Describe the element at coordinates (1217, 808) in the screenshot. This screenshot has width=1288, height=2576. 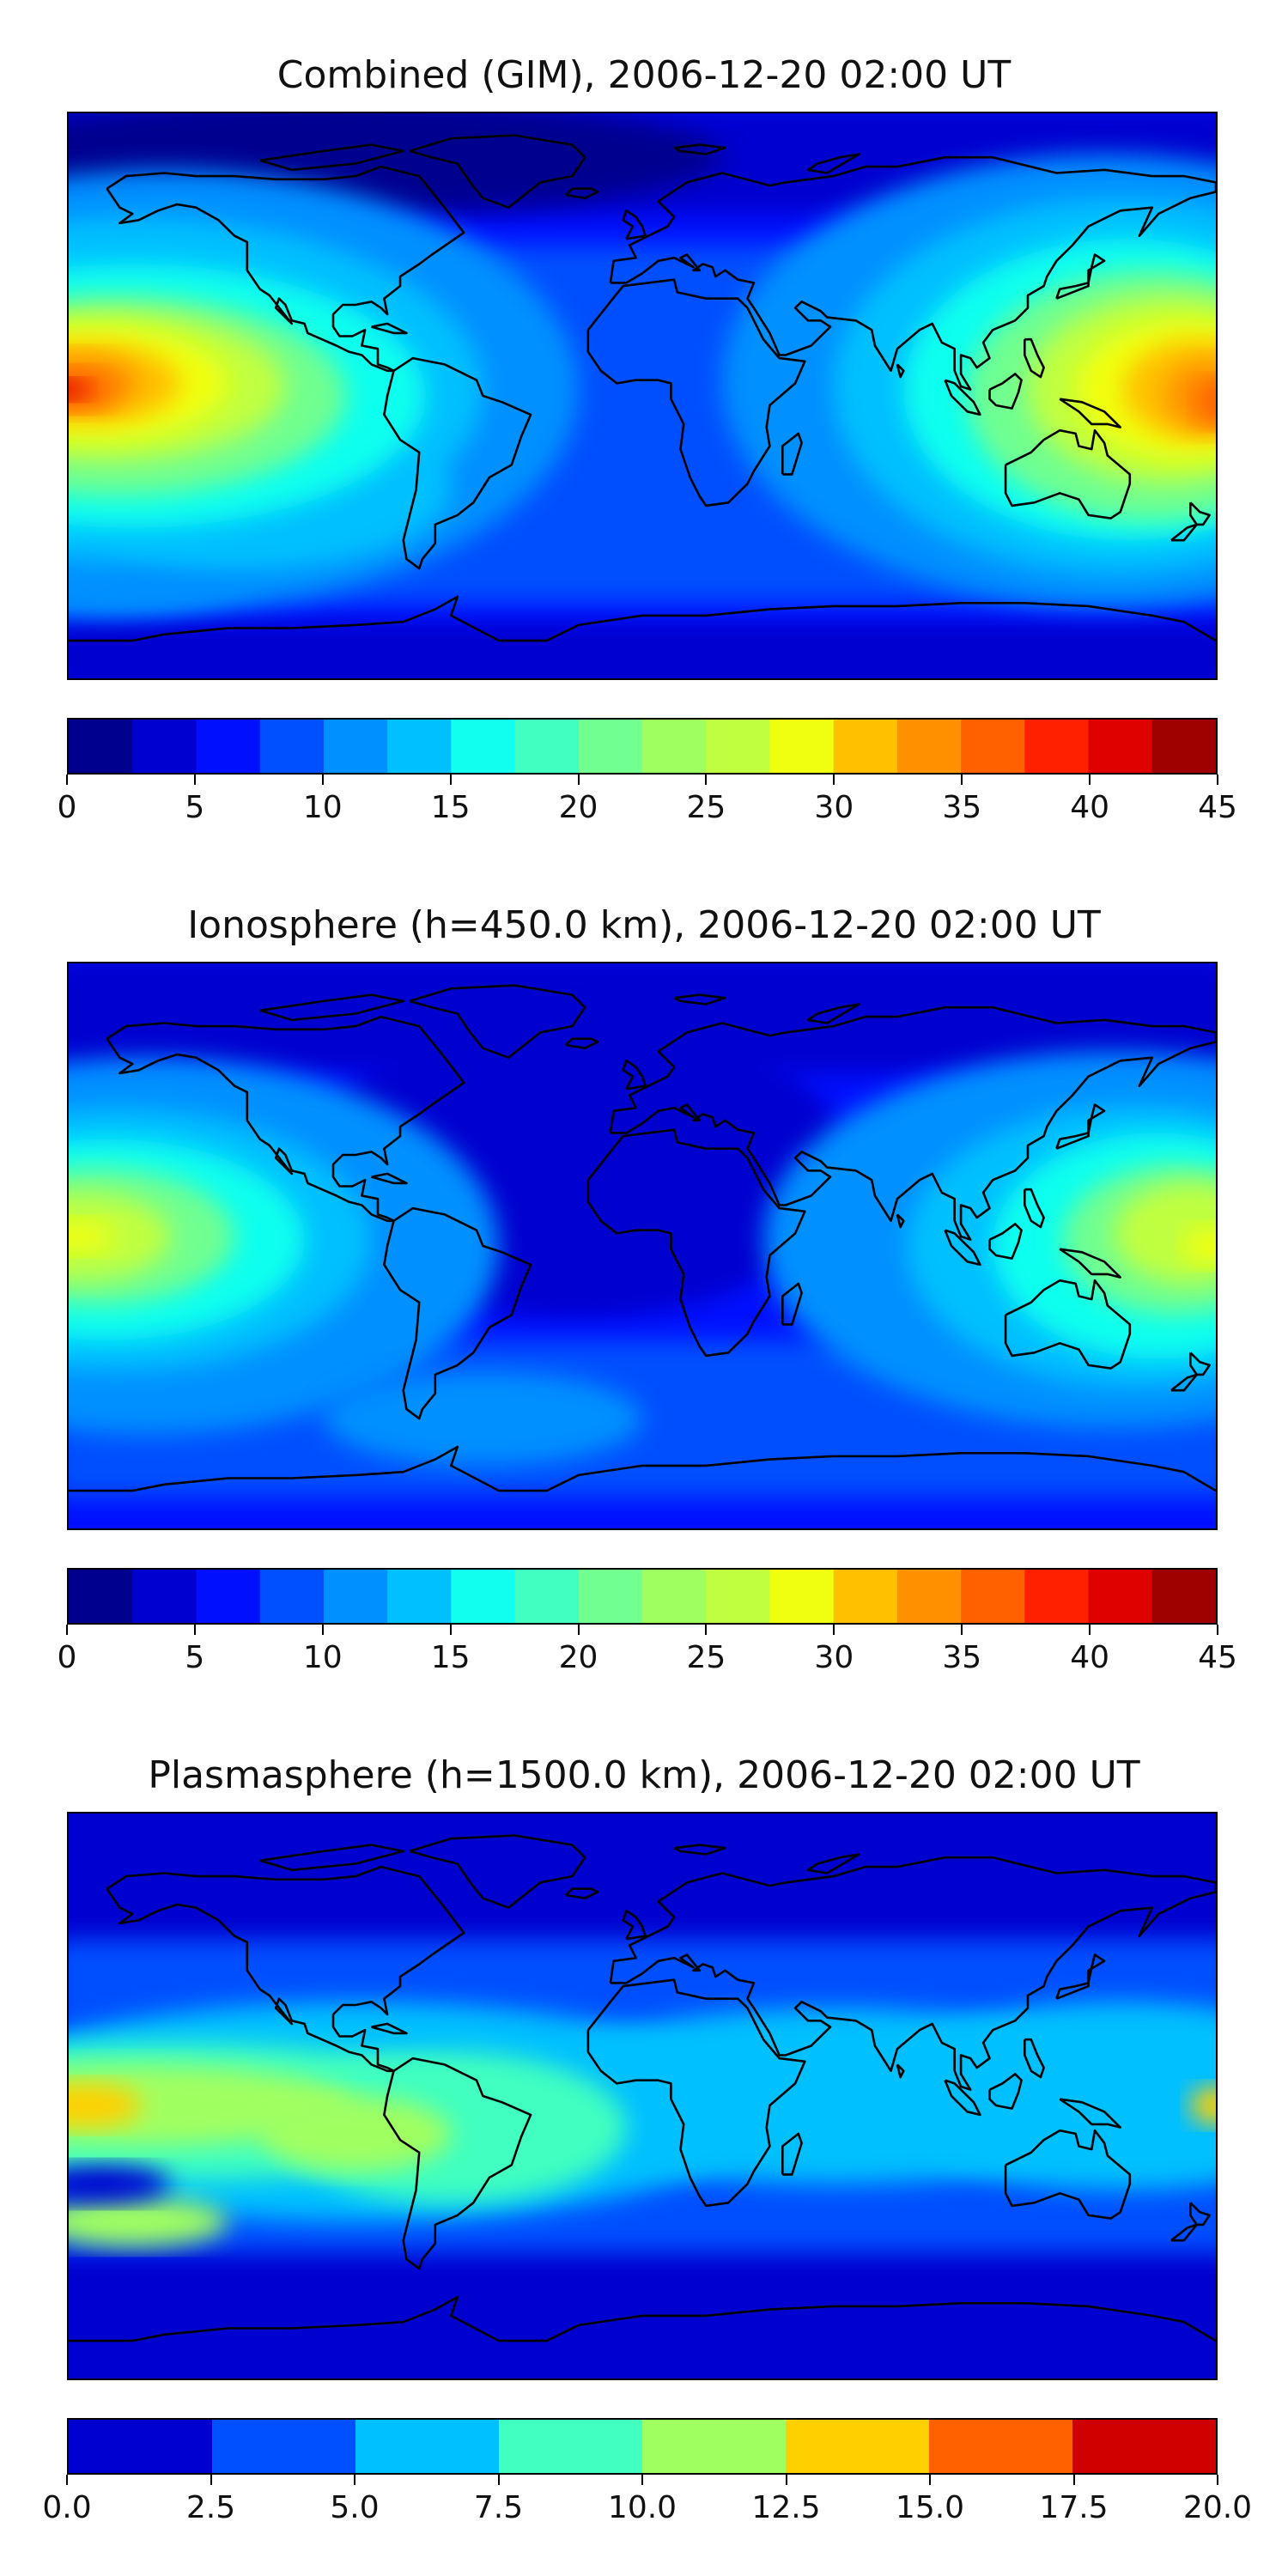
I see `colorbar-tick-label: 45` at that location.